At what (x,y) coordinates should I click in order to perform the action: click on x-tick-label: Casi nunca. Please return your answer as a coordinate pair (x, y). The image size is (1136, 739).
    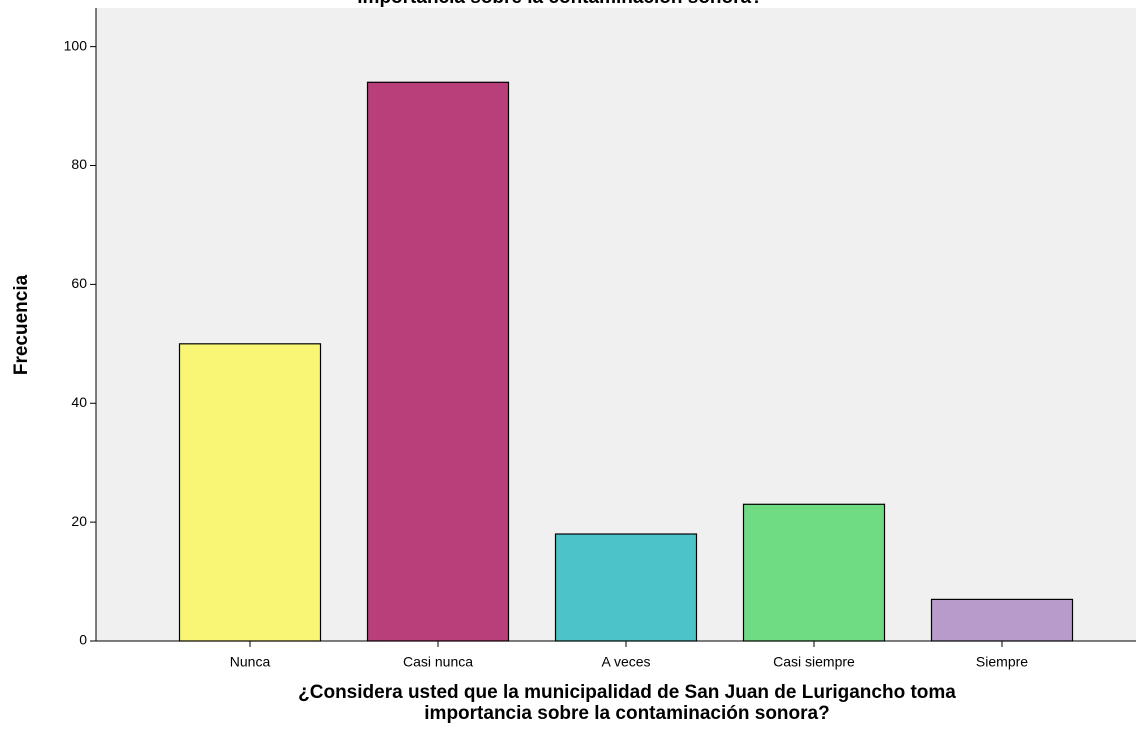
    Looking at the image, I should click on (438, 662).